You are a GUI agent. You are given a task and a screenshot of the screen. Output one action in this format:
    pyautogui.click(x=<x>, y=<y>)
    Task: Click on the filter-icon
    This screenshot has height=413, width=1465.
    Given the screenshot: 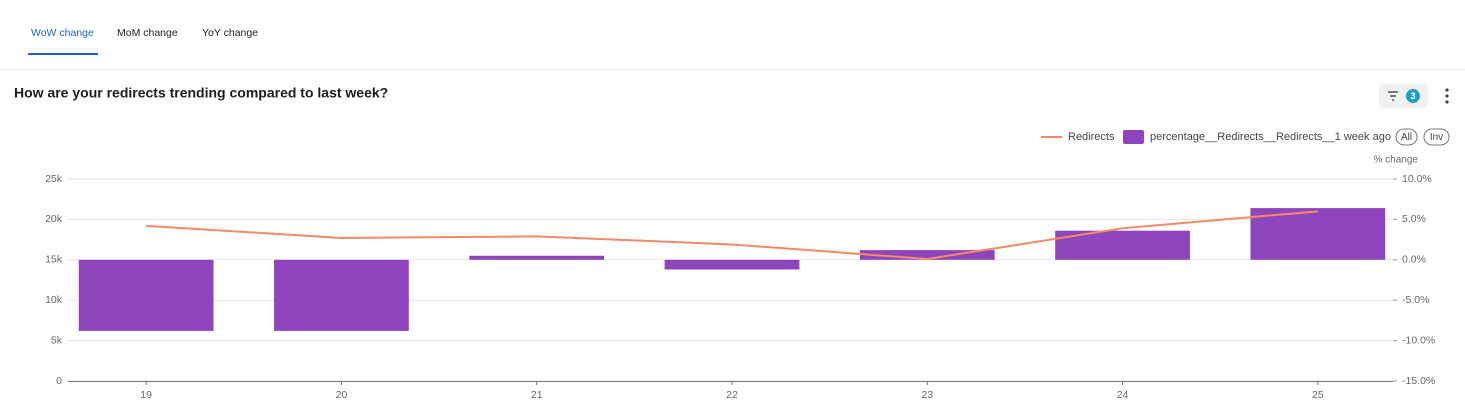 What is the action you would take?
    pyautogui.click(x=1393, y=96)
    